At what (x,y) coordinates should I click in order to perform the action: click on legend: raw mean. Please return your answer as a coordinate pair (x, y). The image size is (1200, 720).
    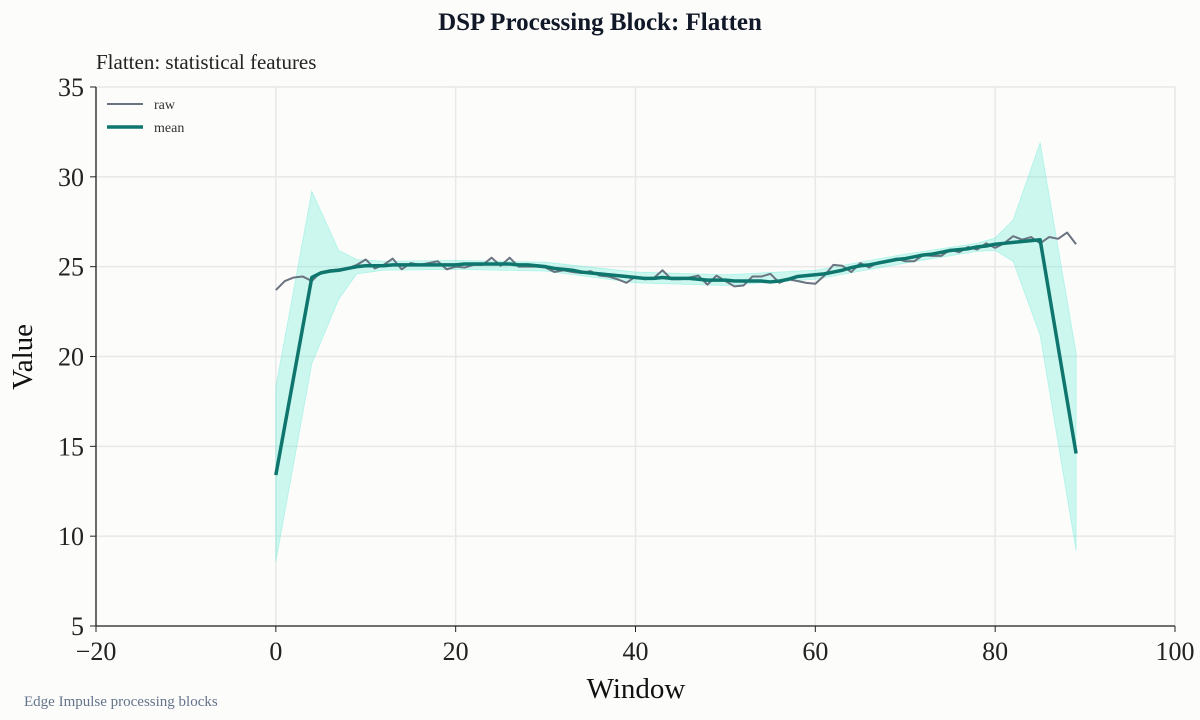
    Looking at the image, I should click on (145, 117).